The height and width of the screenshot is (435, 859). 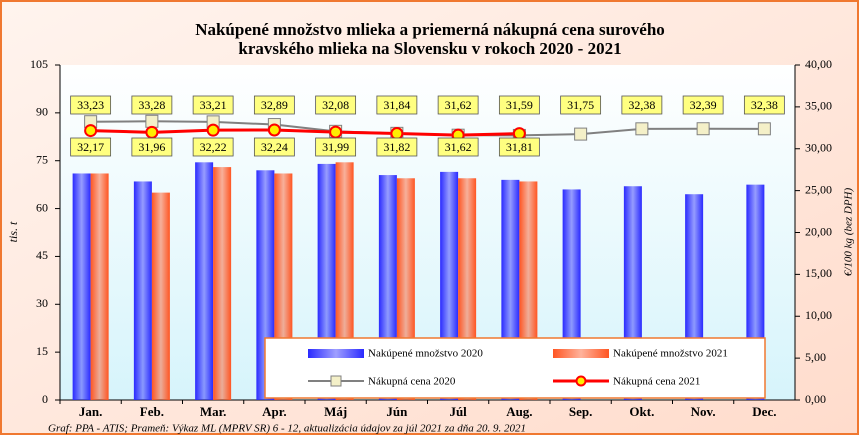 I want to click on value-label: 33,21, so click(x=213, y=105).